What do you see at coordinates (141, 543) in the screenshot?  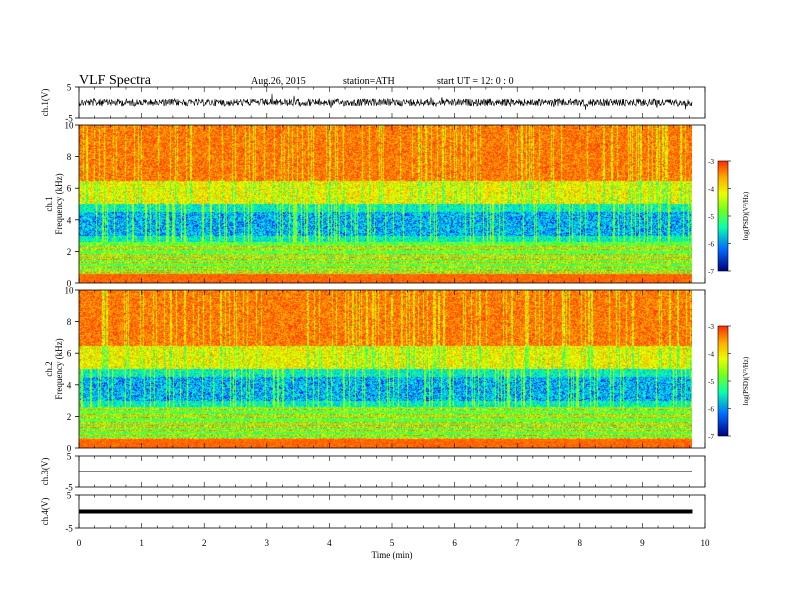 I see `x-tick-label: 1` at bounding box center [141, 543].